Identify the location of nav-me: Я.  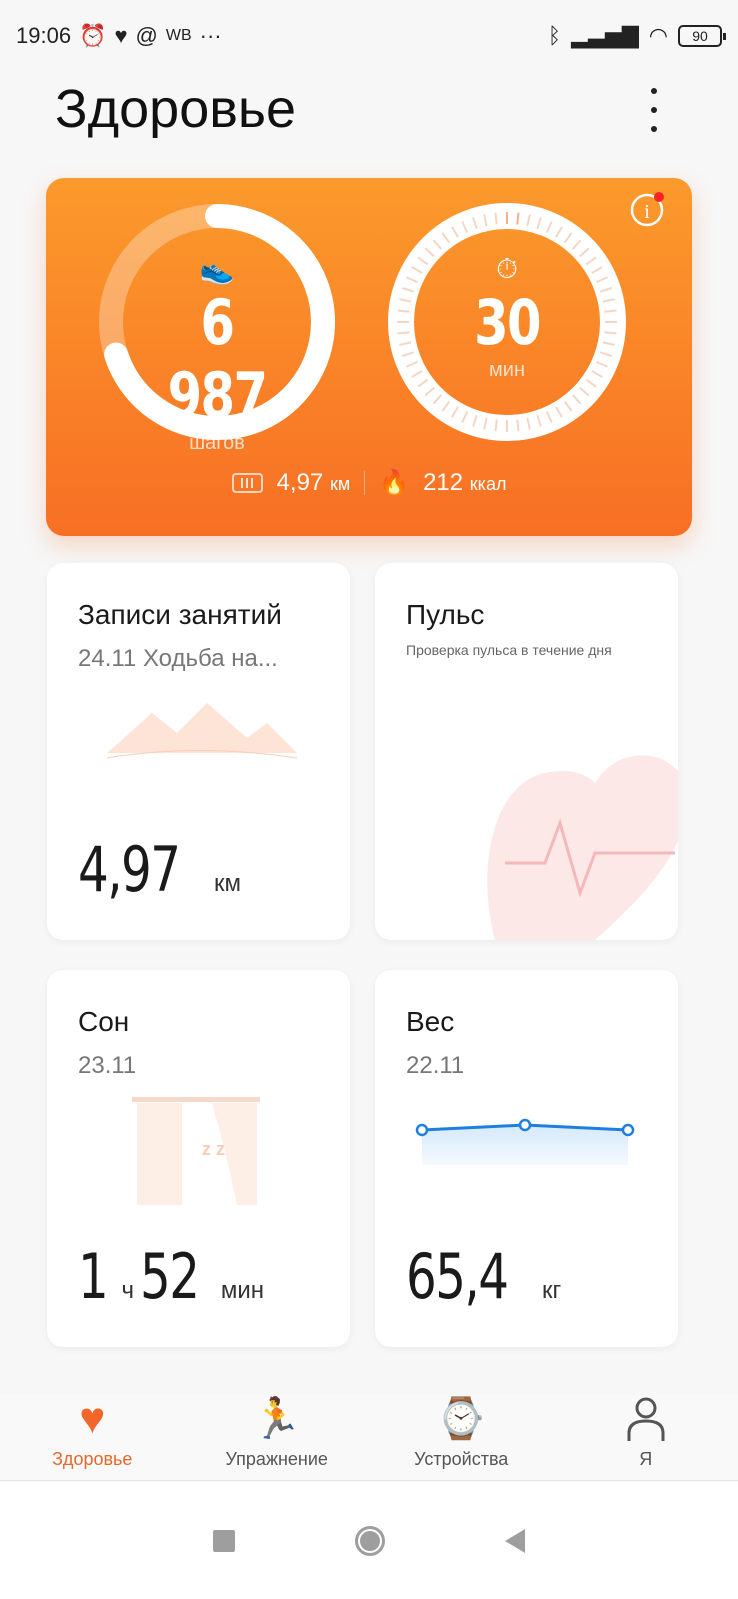
(646, 1437).